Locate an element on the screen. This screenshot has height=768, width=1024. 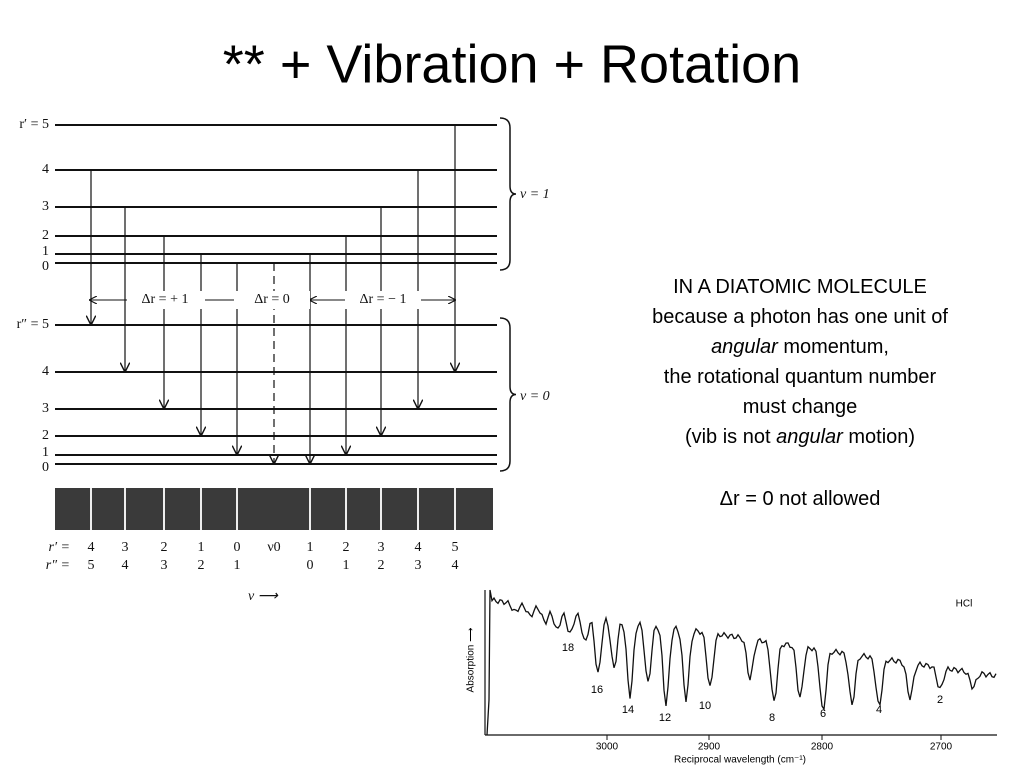
r-prime-value: 0 is located at coordinates (237, 547).